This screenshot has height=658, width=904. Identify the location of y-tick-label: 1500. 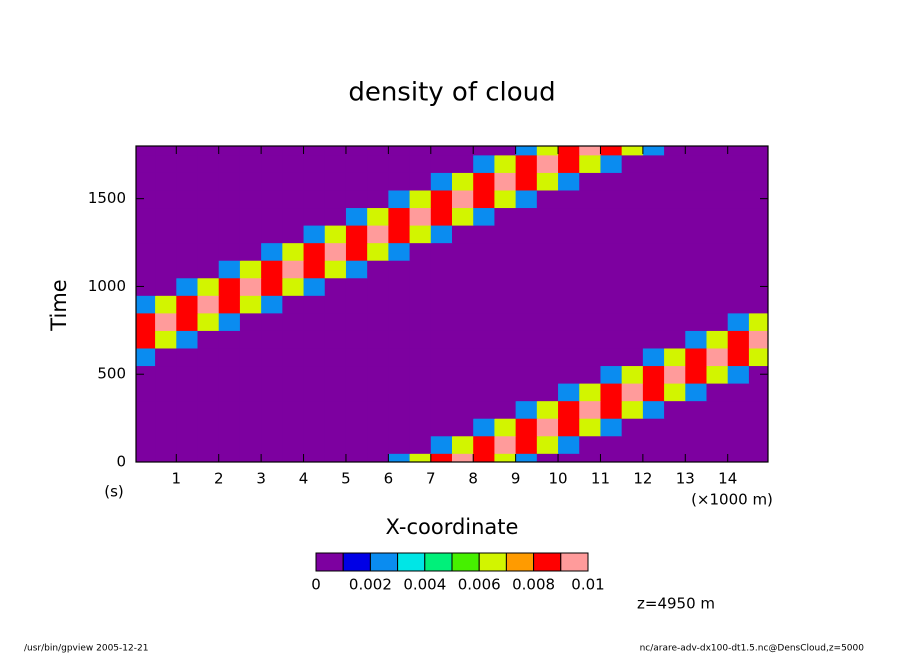
(107, 198).